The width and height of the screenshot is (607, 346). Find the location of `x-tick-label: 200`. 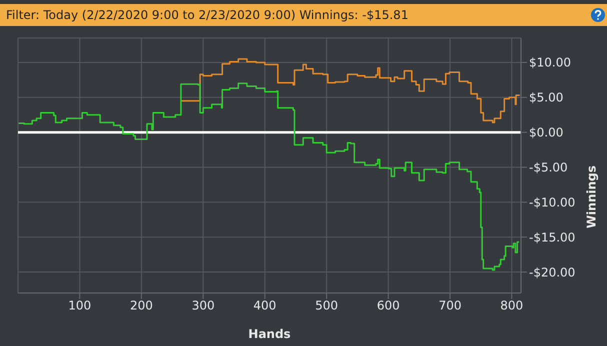

x-tick-label: 200 is located at coordinates (141, 305).